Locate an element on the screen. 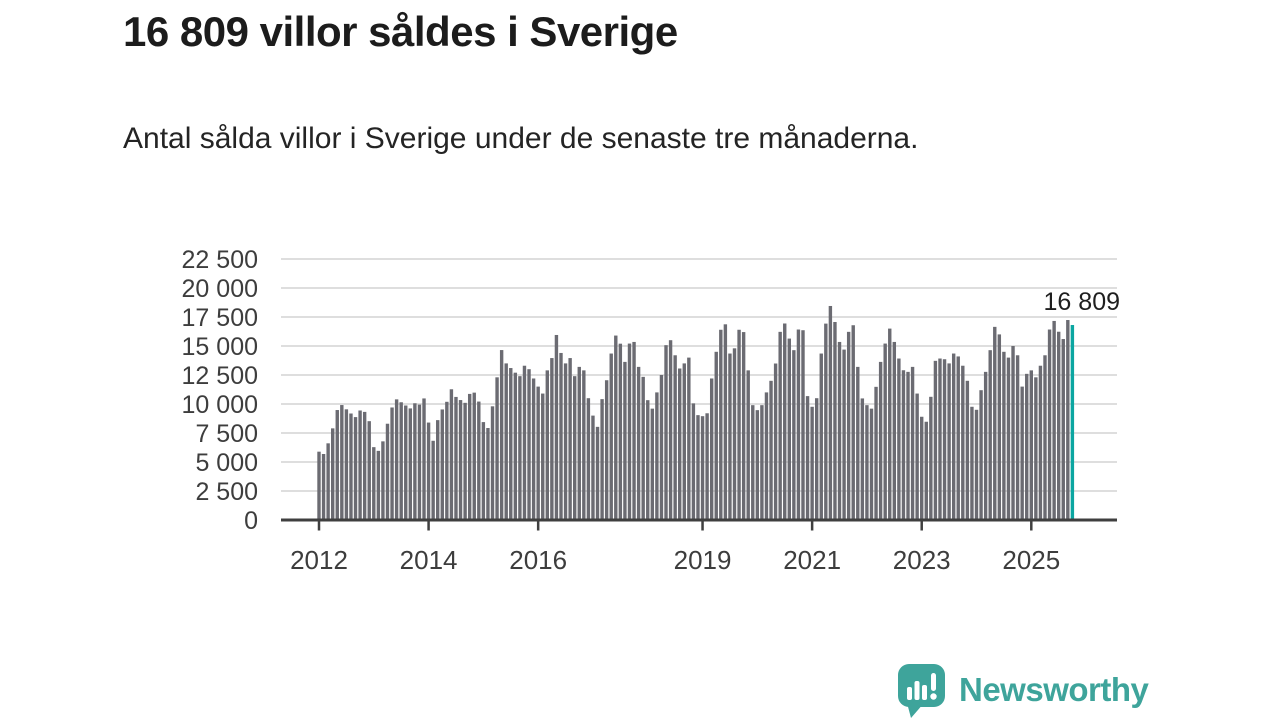 This screenshot has width=1280, height=720. y-axis-label: 10 000 is located at coordinates (220, 405).